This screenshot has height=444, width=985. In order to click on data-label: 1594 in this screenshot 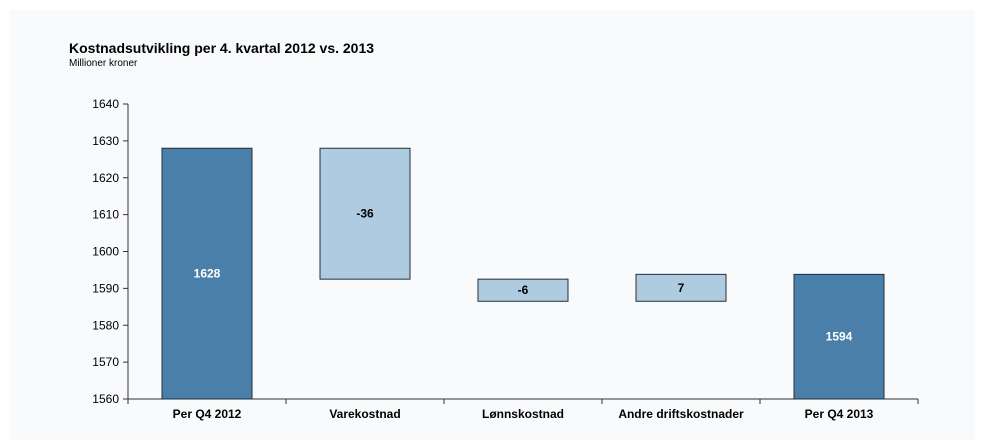, I will do `click(839, 337)`.